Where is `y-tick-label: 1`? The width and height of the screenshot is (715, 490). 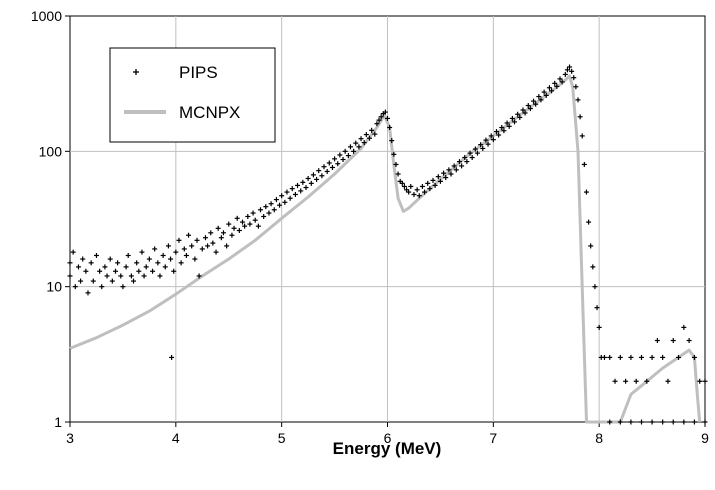
y-tick-label: 1 is located at coordinates (58, 422).